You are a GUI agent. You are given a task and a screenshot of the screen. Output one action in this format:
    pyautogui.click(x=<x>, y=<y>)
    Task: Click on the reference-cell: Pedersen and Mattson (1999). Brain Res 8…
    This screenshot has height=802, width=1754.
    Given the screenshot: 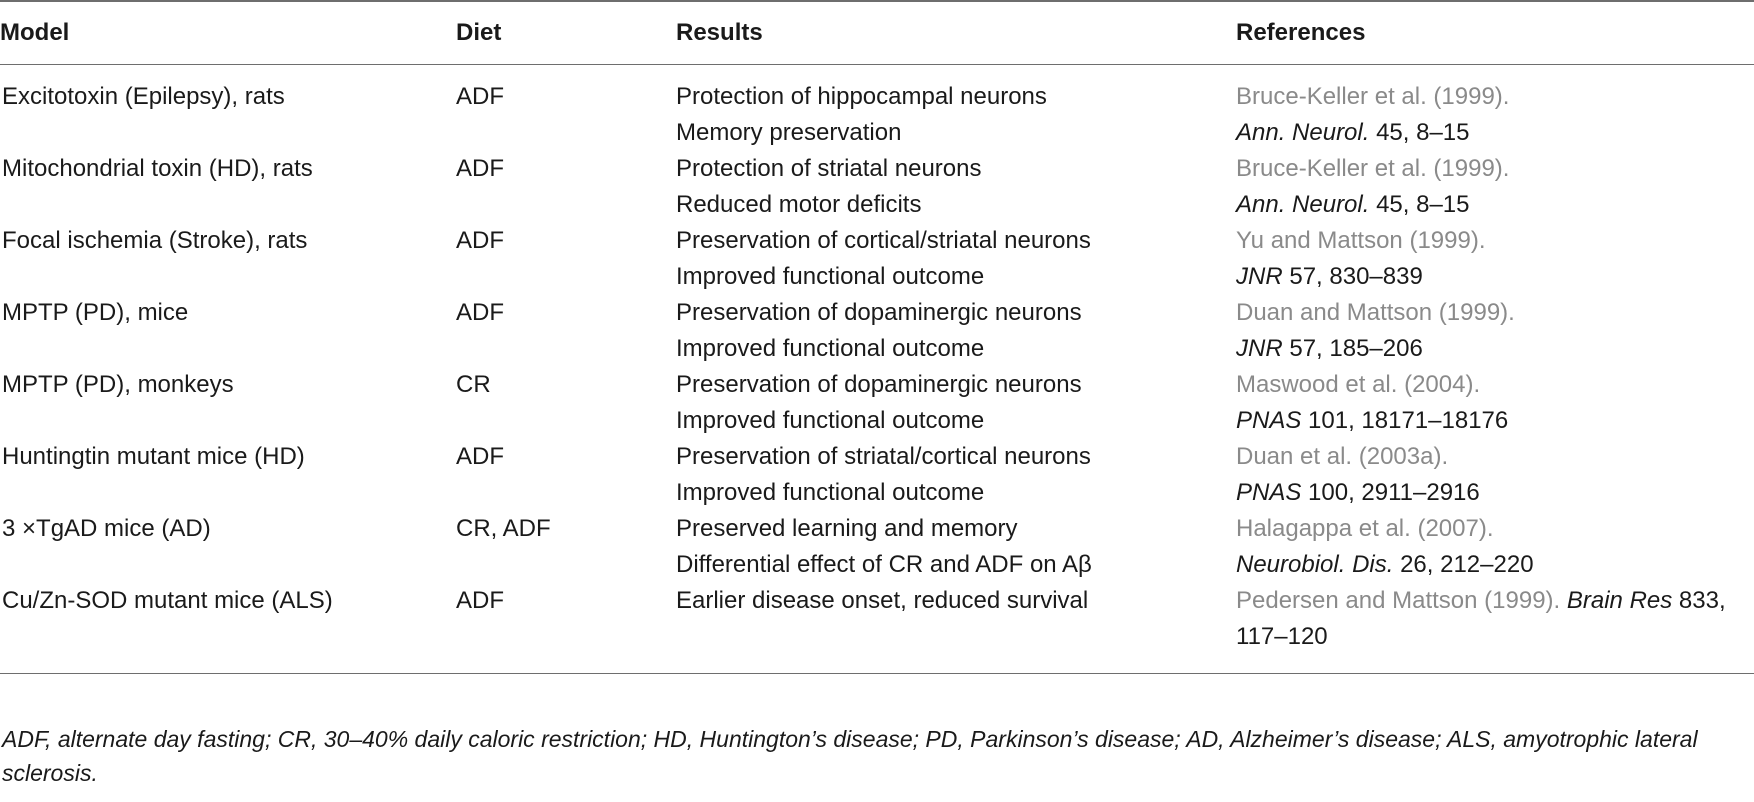 What is the action you would take?
    pyautogui.click(x=1495, y=628)
    